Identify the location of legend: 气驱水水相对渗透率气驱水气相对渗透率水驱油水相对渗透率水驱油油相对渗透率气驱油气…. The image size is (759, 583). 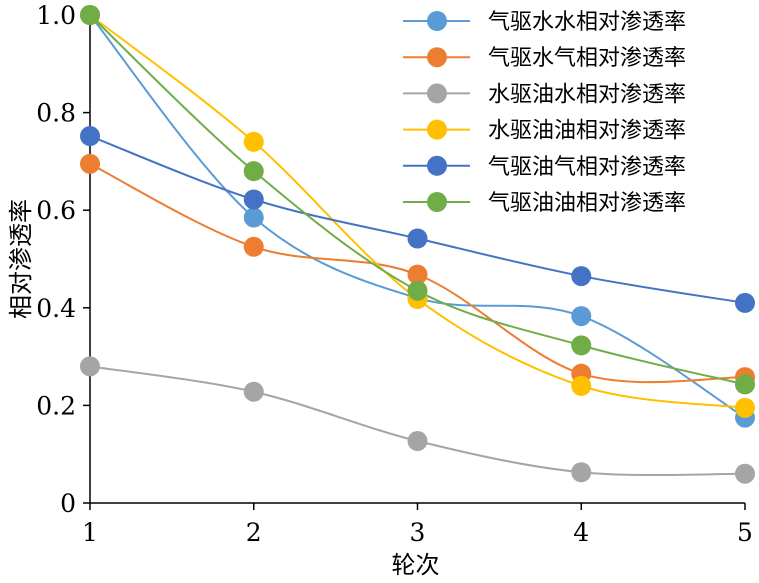
(544, 113).